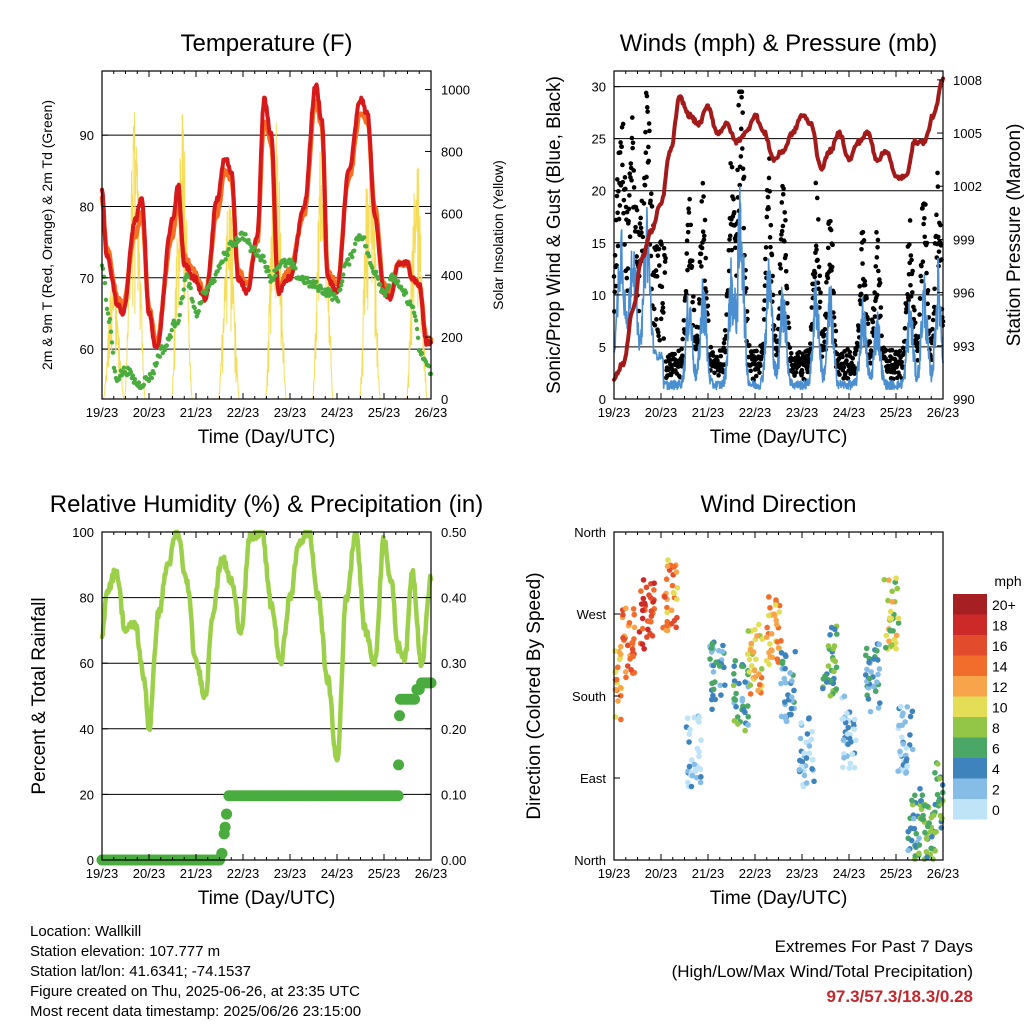 This screenshot has height=1024, width=1024. What do you see at coordinates (778, 288) in the screenshot?
I see `wind-line` at bounding box center [778, 288].